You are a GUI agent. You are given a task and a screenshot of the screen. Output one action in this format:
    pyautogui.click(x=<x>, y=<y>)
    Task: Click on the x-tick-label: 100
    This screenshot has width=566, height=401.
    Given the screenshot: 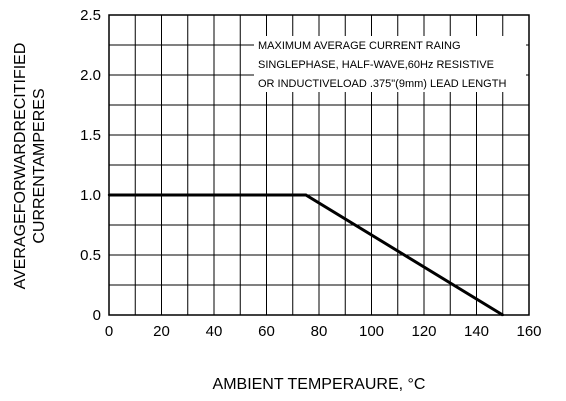 What is the action you would take?
    pyautogui.click(x=371, y=331)
    